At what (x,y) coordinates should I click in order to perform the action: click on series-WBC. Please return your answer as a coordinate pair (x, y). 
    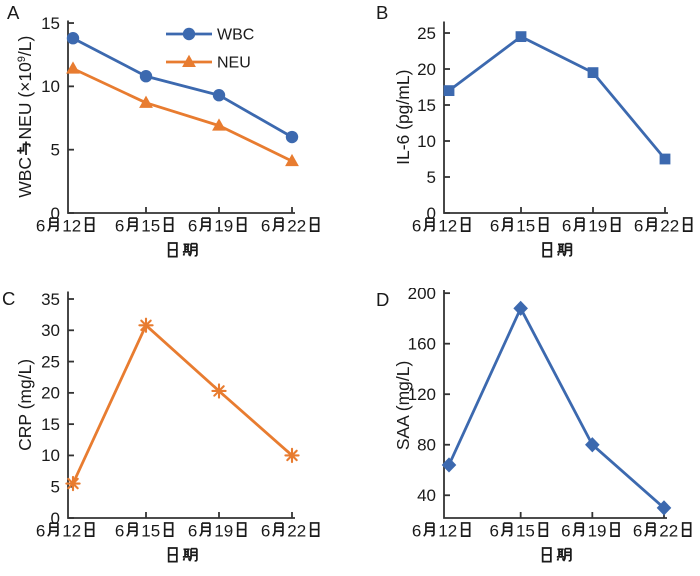
    Looking at the image, I should click on (182, 88).